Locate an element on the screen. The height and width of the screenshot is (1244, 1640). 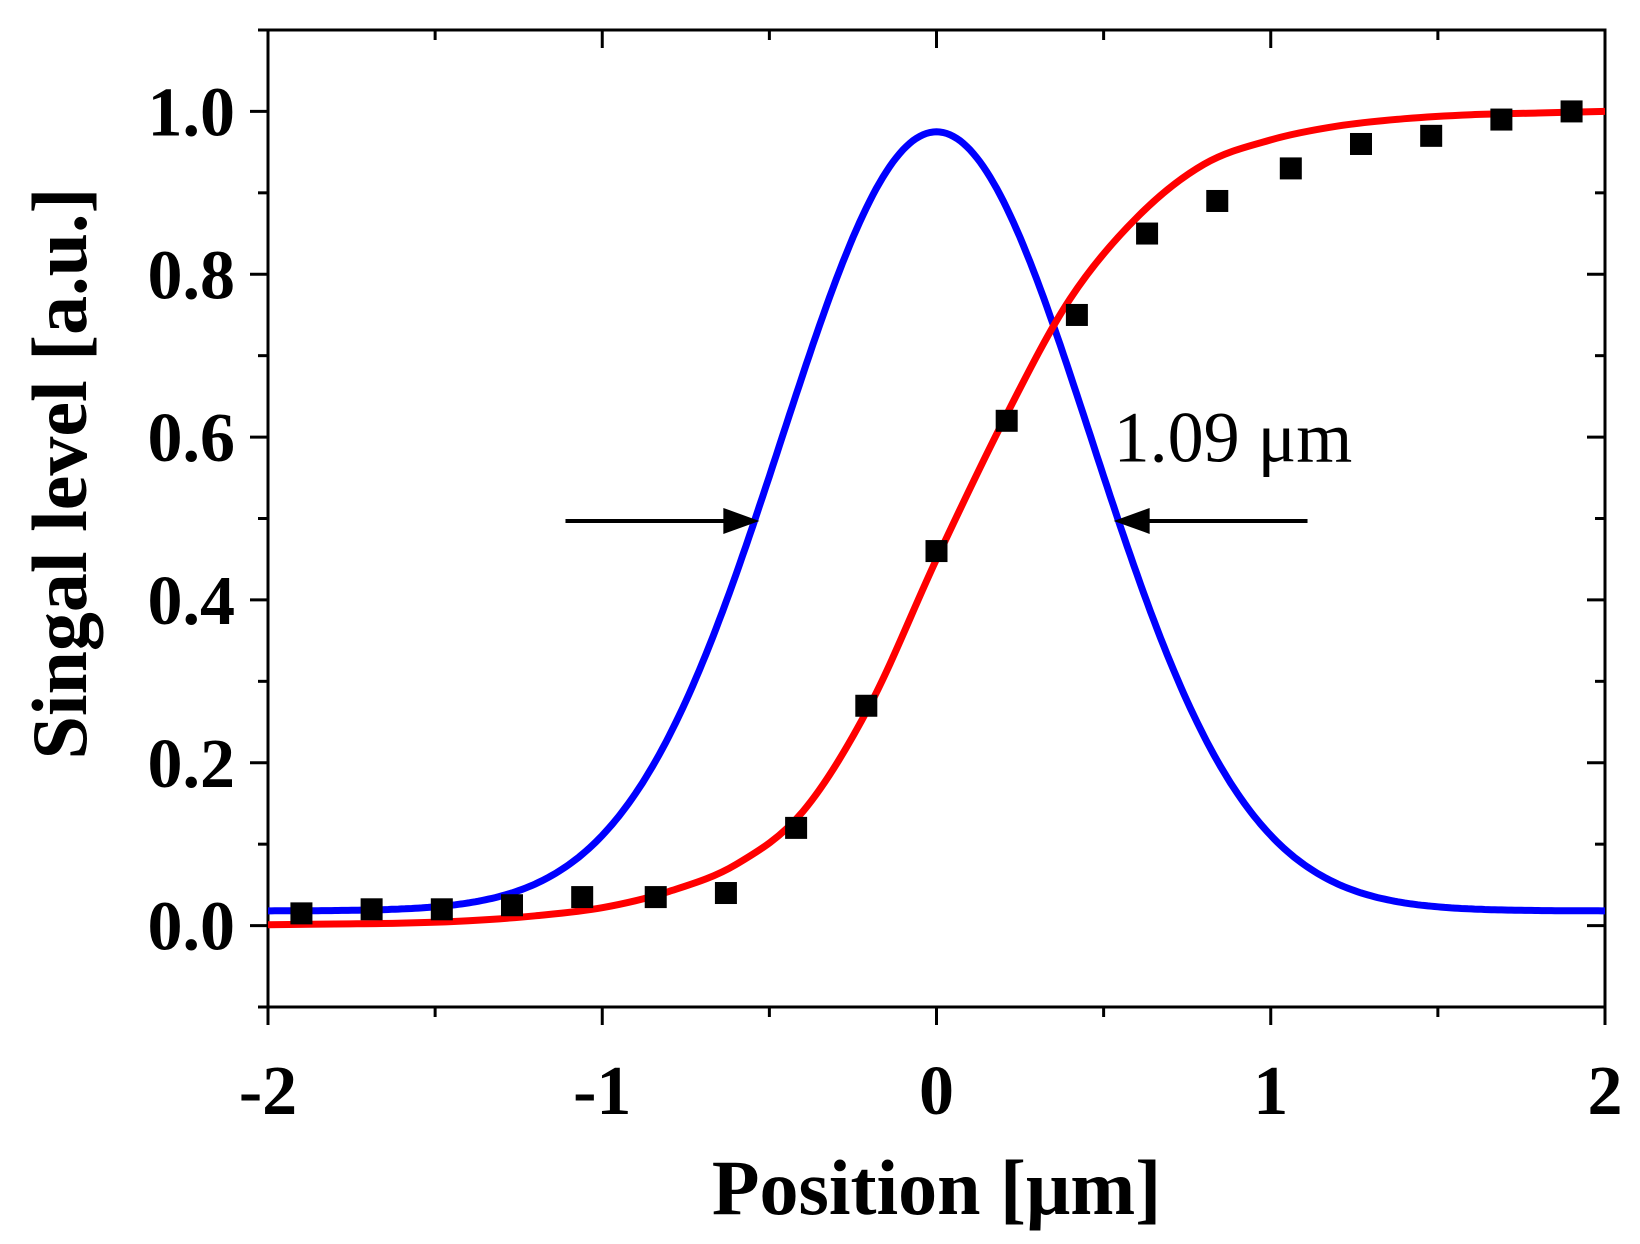
x-tick-label: 1 is located at coordinates (1270, 1091).